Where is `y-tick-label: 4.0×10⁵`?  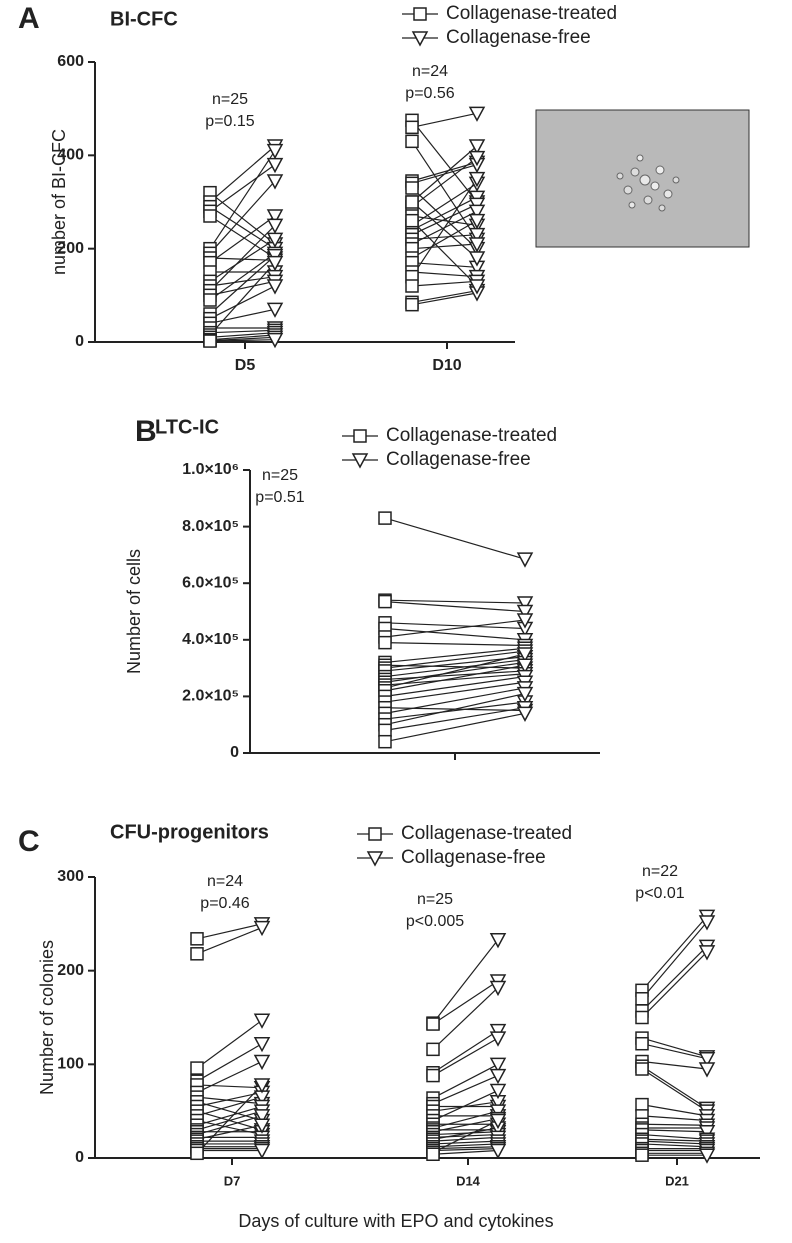
y-tick-label: 4.0×10⁵ is located at coordinates (210, 639).